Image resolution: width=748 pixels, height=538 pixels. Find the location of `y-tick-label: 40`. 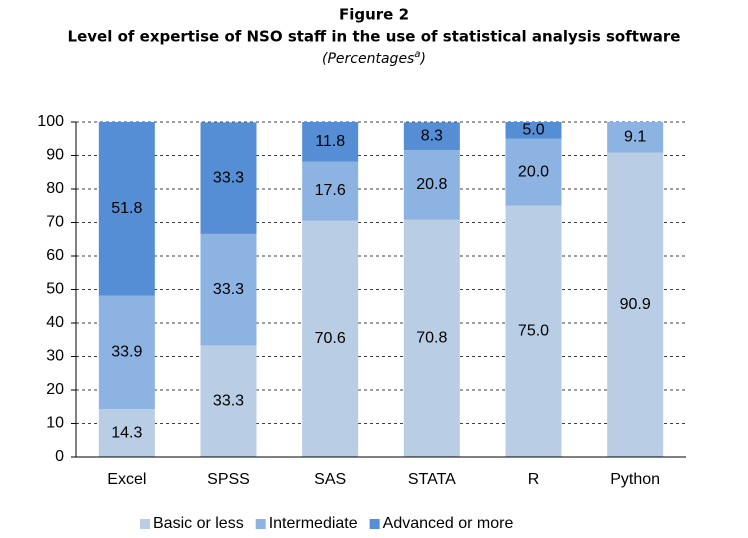

y-tick-label: 40 is located at coordinates (55, 322).